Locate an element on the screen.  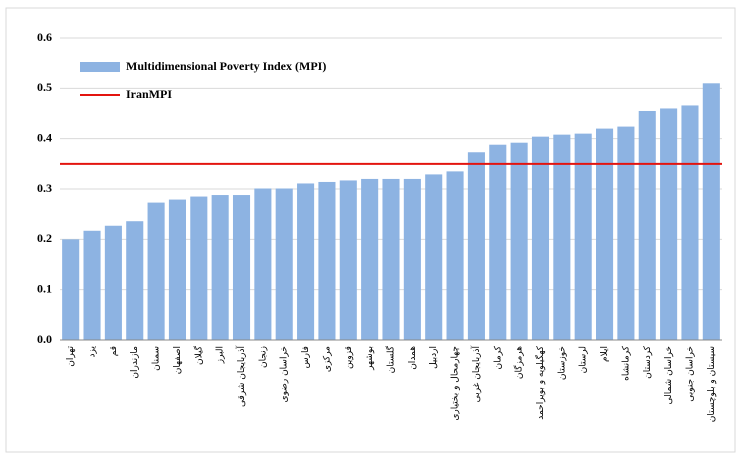
x-tick-label: ایلام is located at coordinates (605, 354).